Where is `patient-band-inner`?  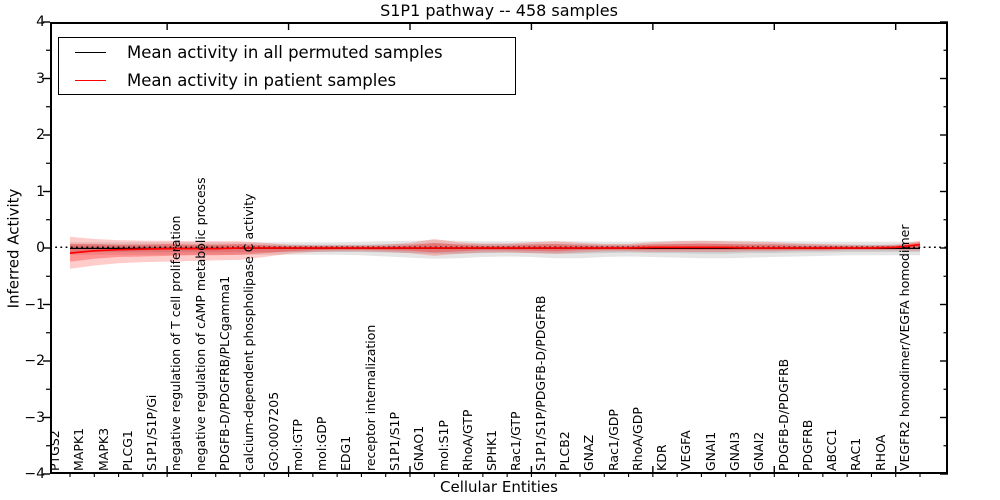
patient-band-inner is located at coordinates (495, 252).